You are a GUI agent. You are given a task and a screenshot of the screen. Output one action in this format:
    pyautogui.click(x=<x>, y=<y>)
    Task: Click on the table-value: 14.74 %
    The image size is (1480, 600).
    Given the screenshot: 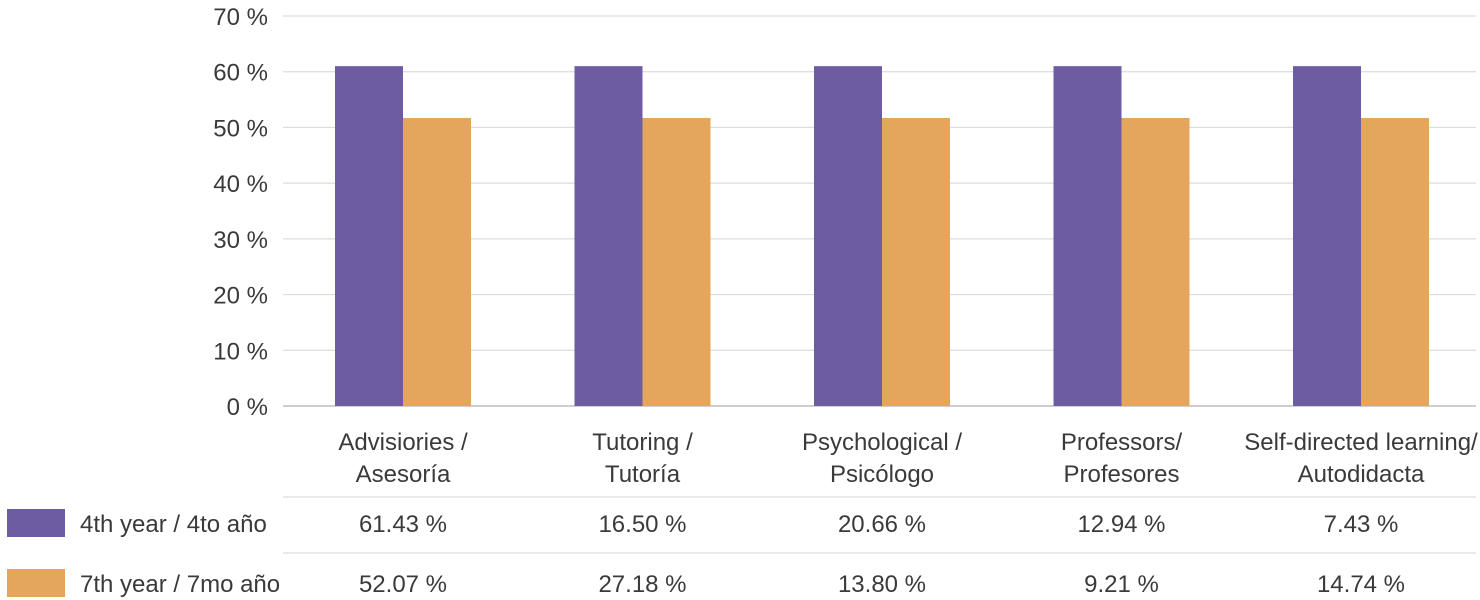 What is the action you would take?
    pyautogui.click(x=1361, y=584)
    